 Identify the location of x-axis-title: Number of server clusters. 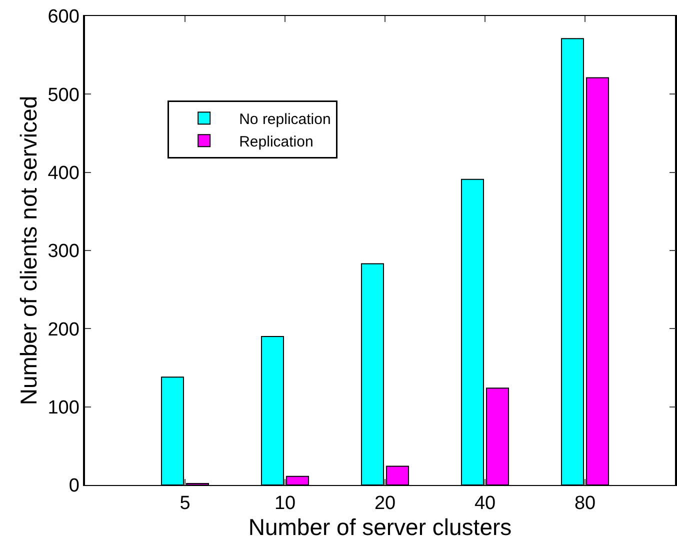
(380, 527).